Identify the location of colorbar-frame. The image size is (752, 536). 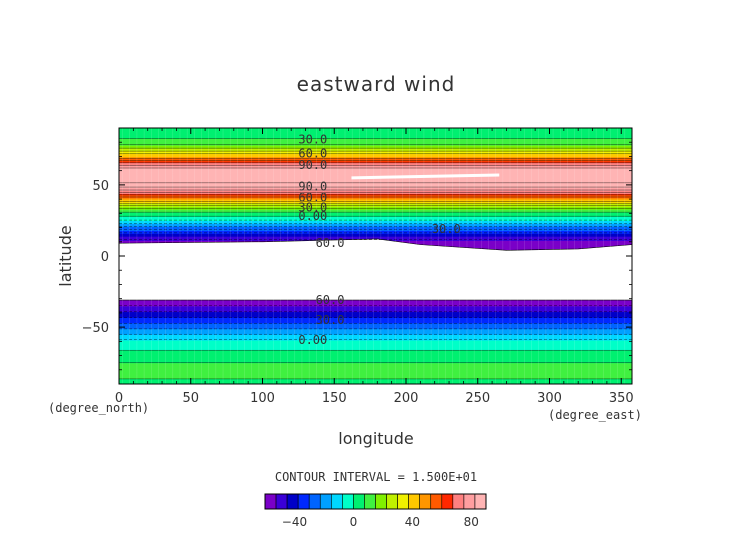
(375, 501).